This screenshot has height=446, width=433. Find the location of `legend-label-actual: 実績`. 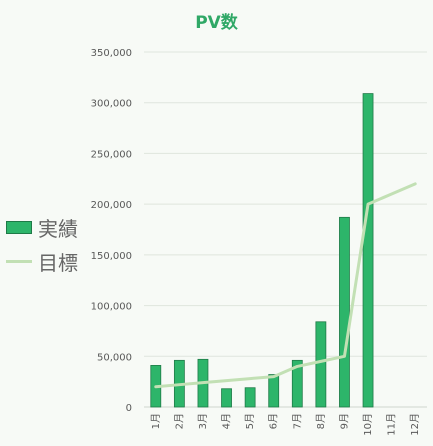

legend-label-actual: 実績 is located at coordinates (58, 228).